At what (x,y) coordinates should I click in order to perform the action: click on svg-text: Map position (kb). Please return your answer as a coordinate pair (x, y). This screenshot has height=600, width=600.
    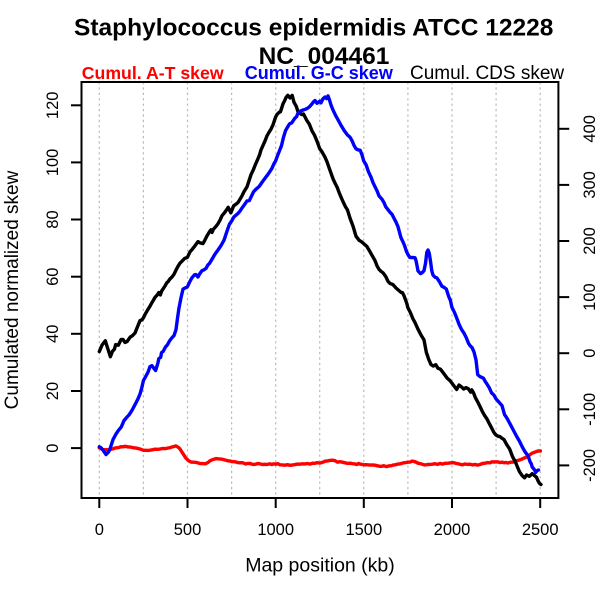
    Looking at the image, I should click on (320, 566).